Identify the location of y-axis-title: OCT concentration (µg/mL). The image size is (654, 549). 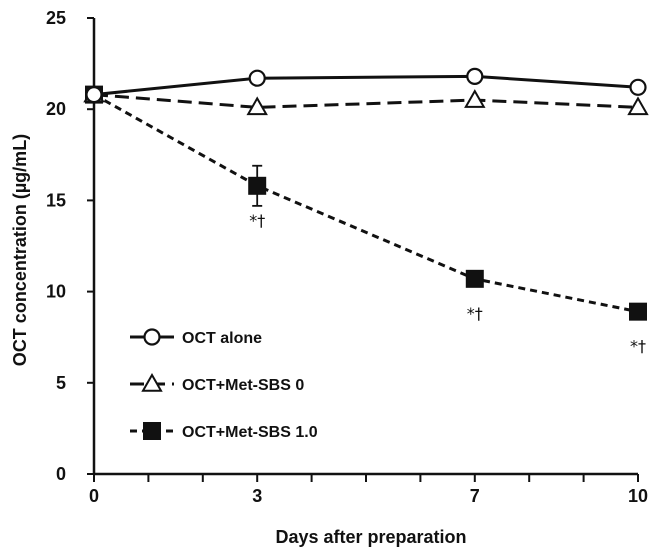
(20, 250).